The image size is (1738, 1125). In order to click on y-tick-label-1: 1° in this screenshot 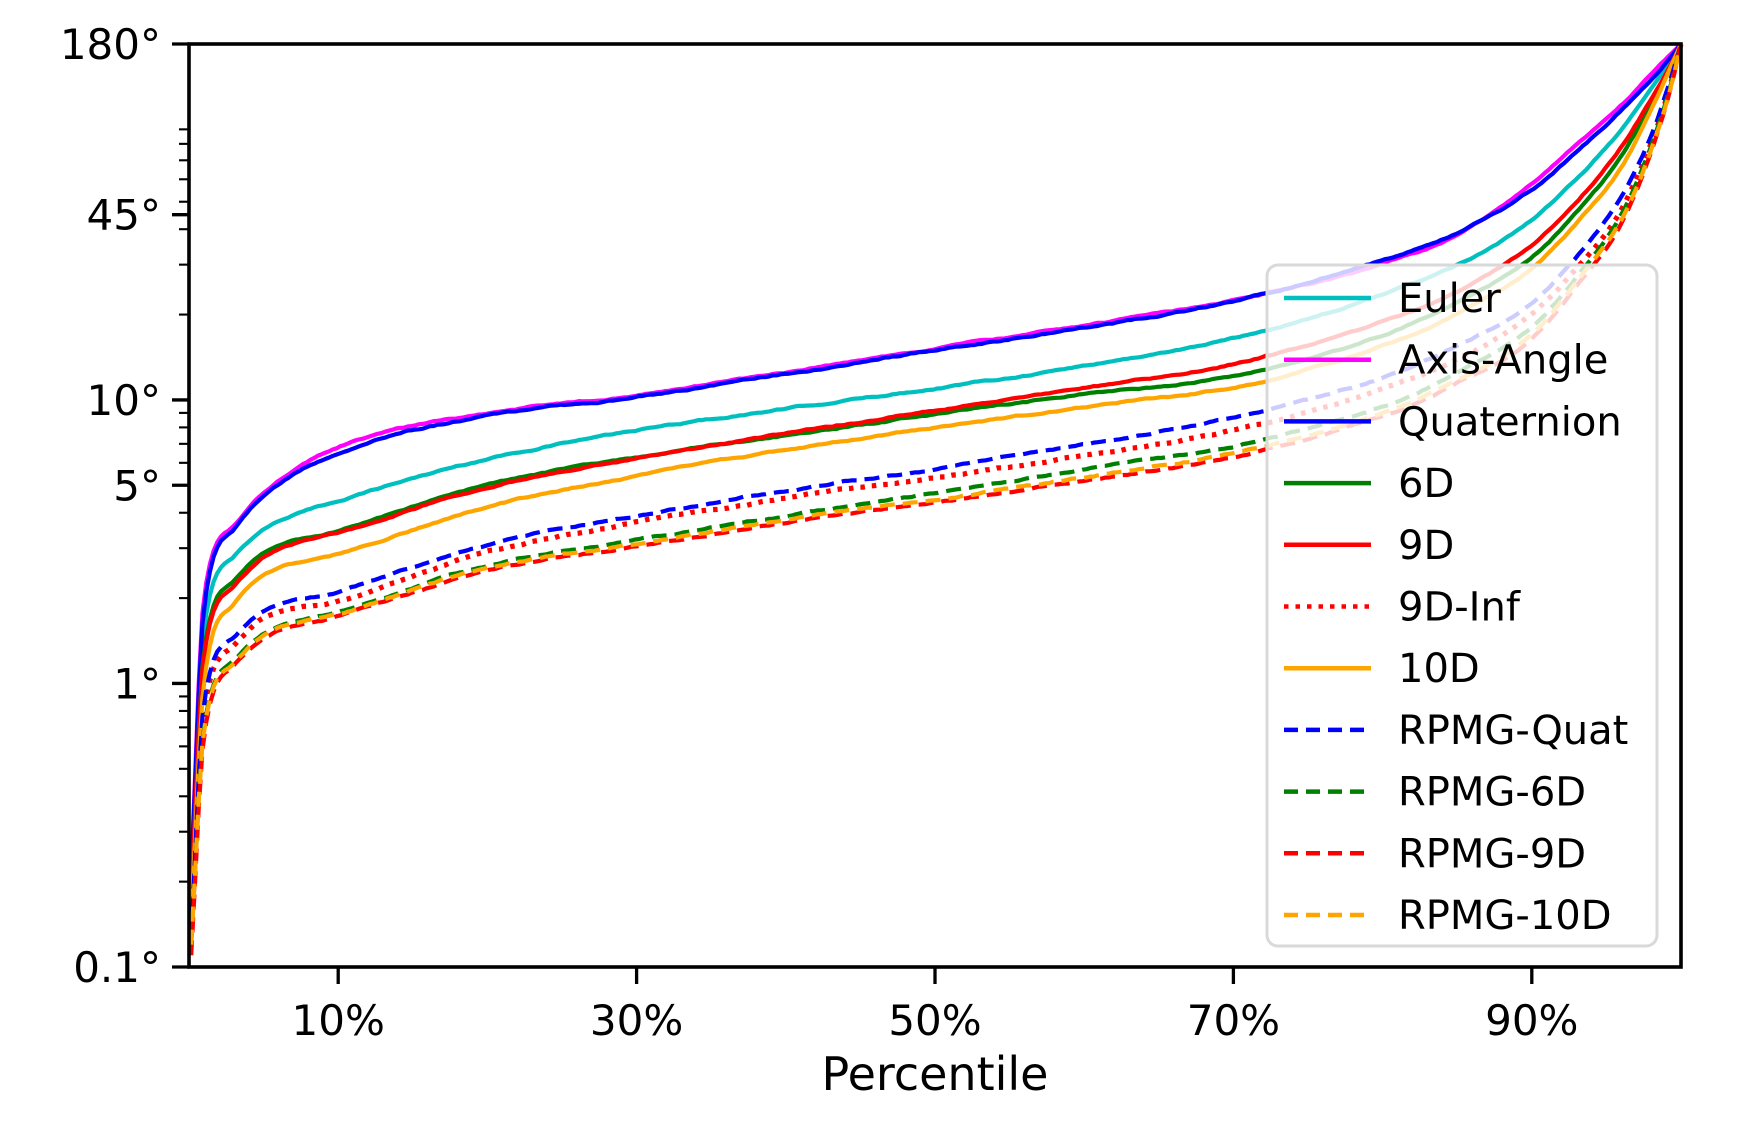, I will do `click(137, 683)`.